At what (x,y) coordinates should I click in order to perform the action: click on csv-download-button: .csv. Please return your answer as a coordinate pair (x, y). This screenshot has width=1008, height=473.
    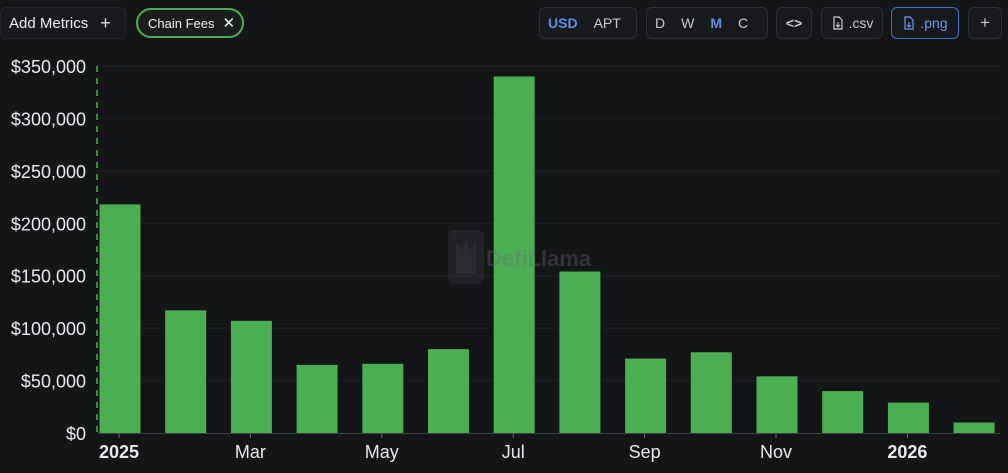
    Looking at the image, I should click on (852, 23).